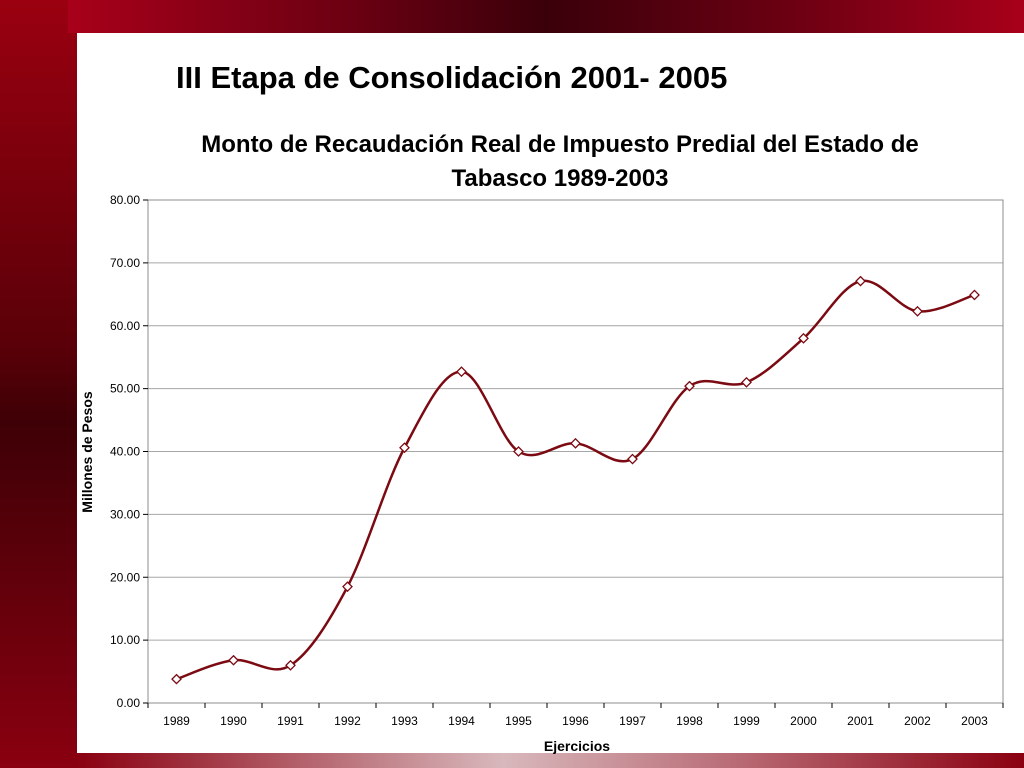 This screenshot has width=1024, height=768. Describe the element at coordinates (461, 721) in the screenshot. I see `x-tick-label: 1994` at that location.